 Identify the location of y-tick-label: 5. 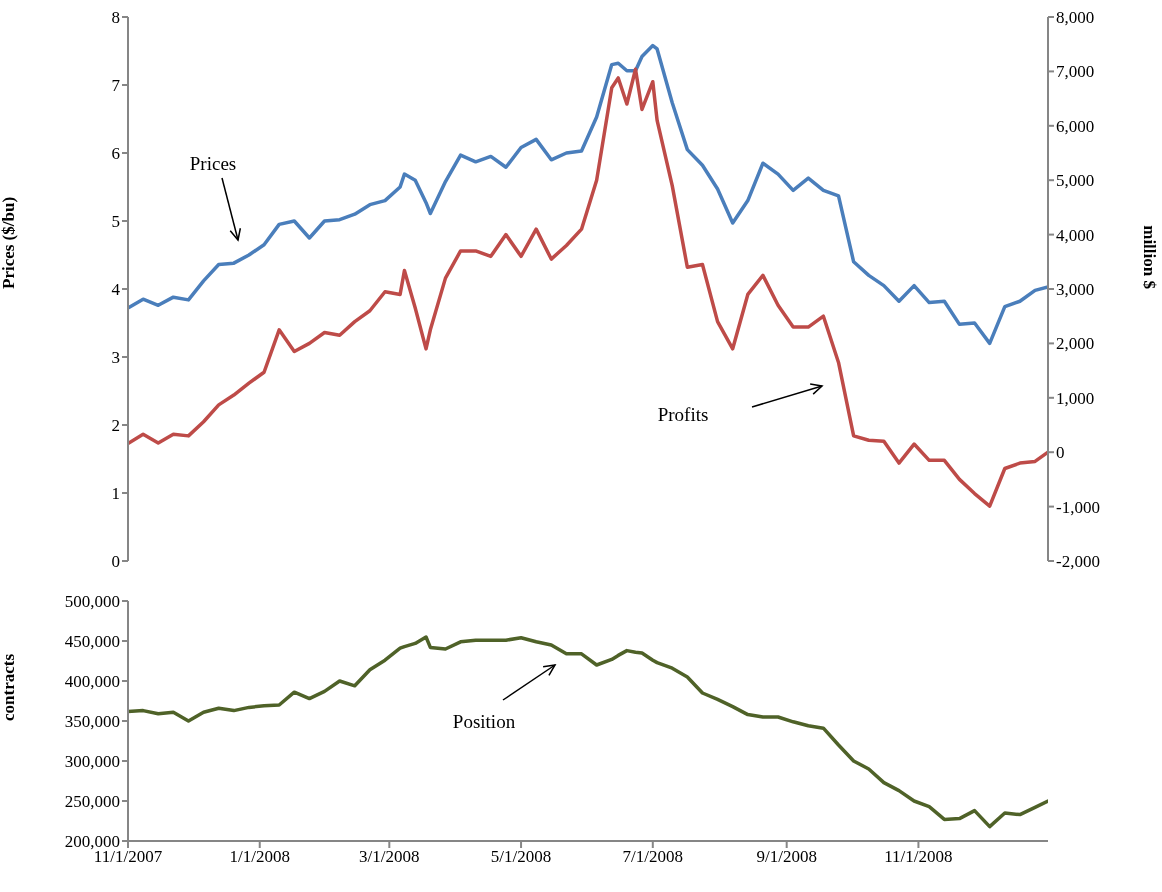
(115, 222).